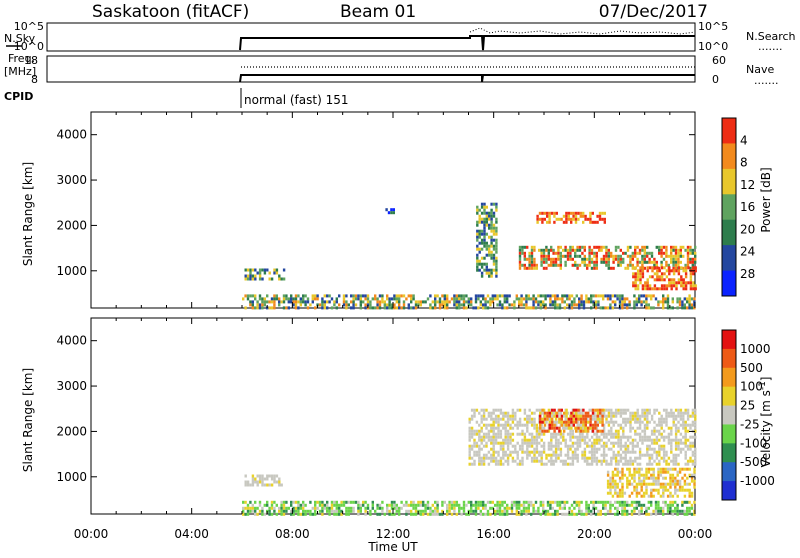 The width and height of the screenshot is (800, 558). Describe the element at coordinates (753, 462) in the screenshot. I see `p2-colorbar-tick-label: -500` at that location.